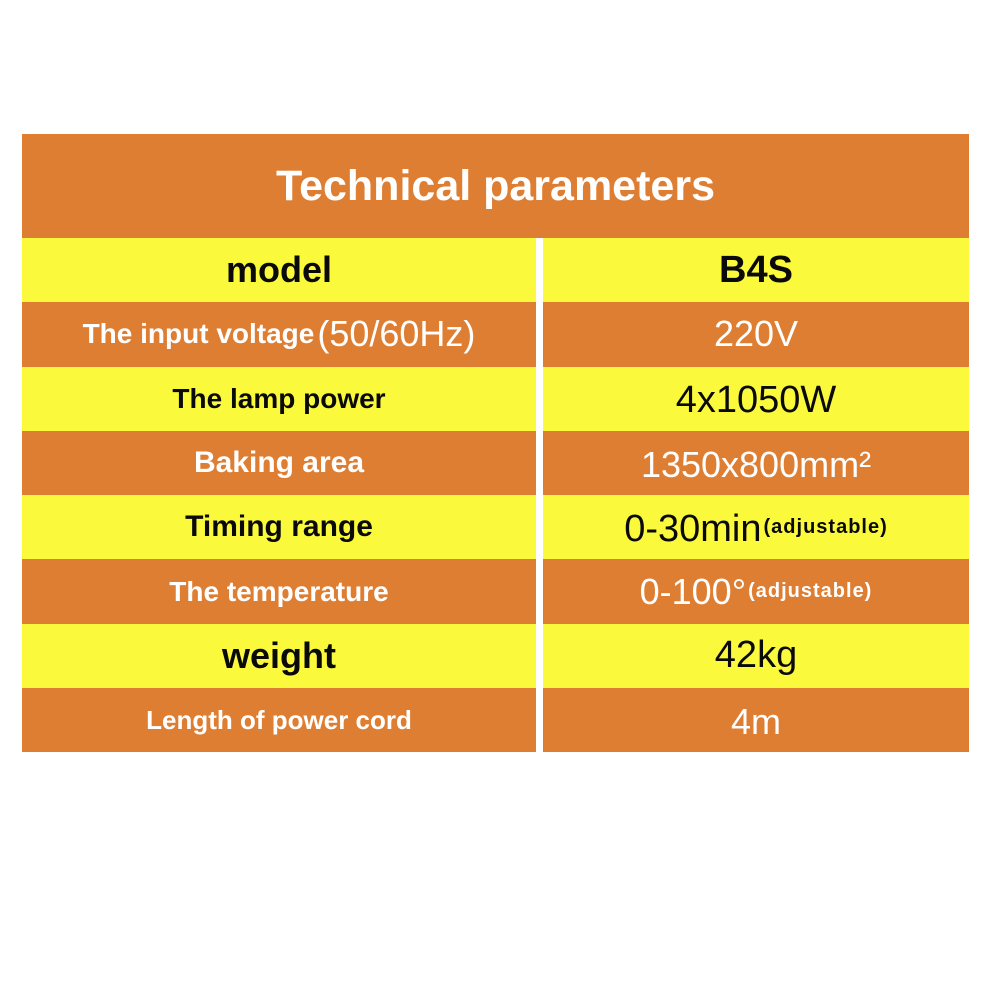  I want to click on row-value: 0-30min, so click(693, 528).